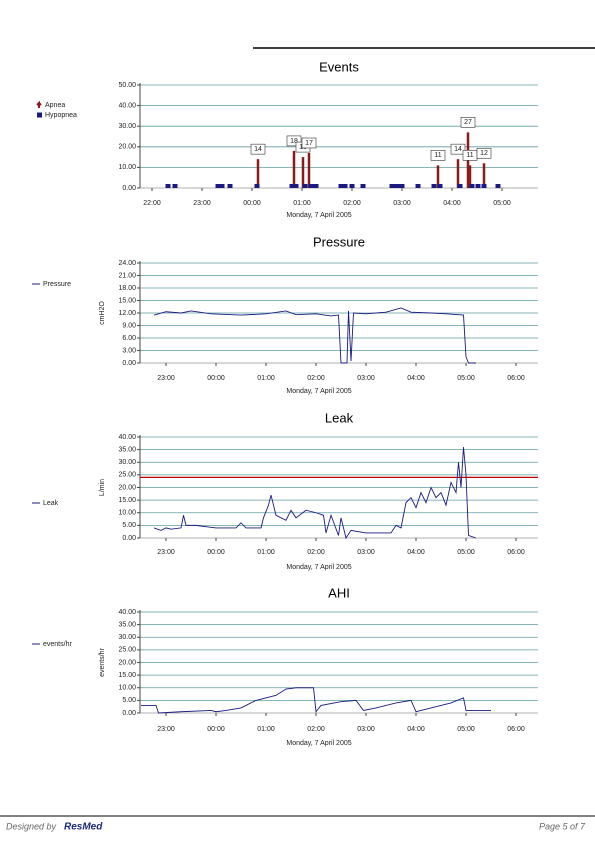  I want to click on value-label: 27, so click(468, 122).